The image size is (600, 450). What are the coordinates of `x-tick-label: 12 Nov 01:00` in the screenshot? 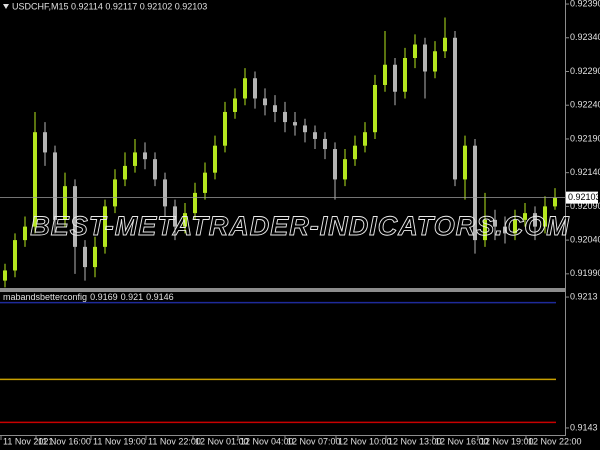 It's located at (222, 441).